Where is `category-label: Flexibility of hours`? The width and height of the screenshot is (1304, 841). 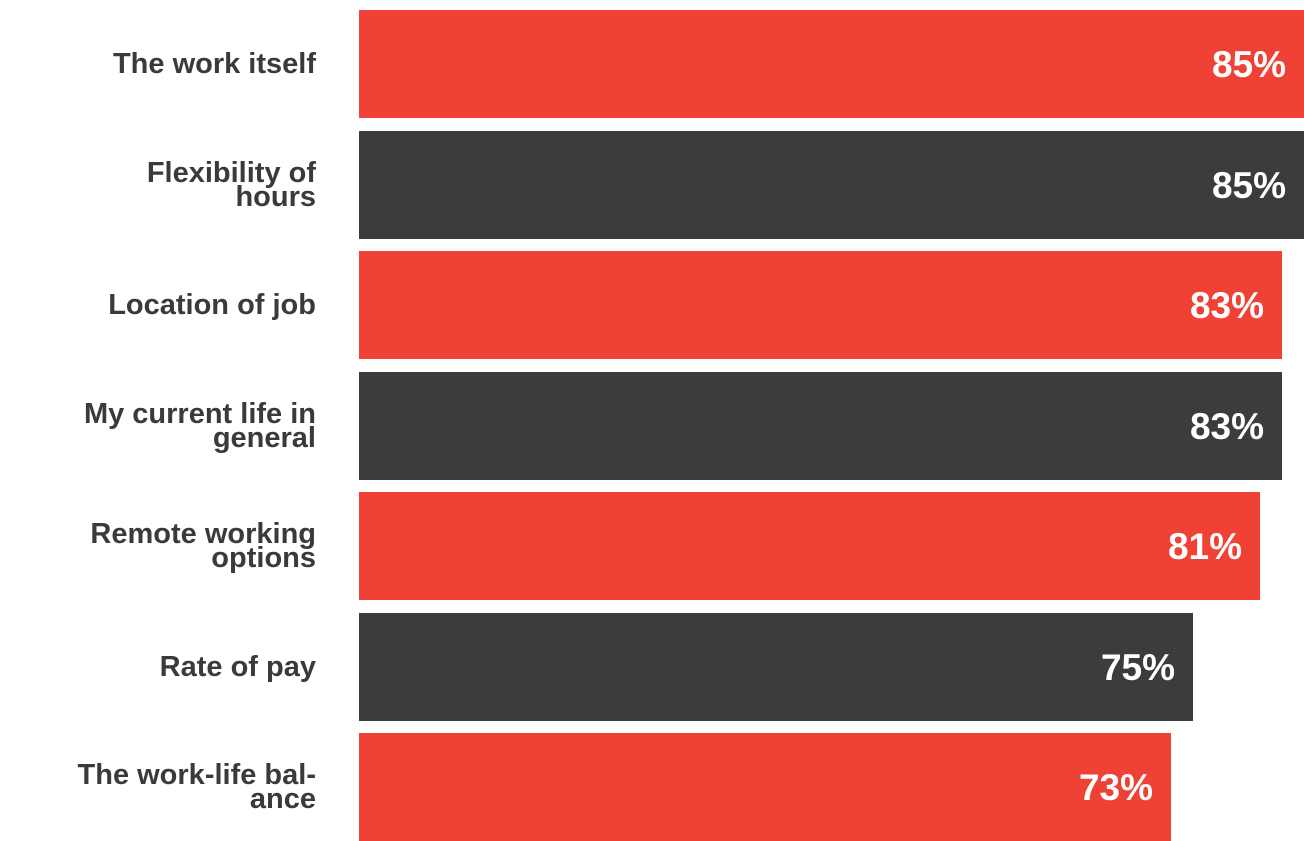 category-label: Flexibility of hours is located at coordinates (166, 185).